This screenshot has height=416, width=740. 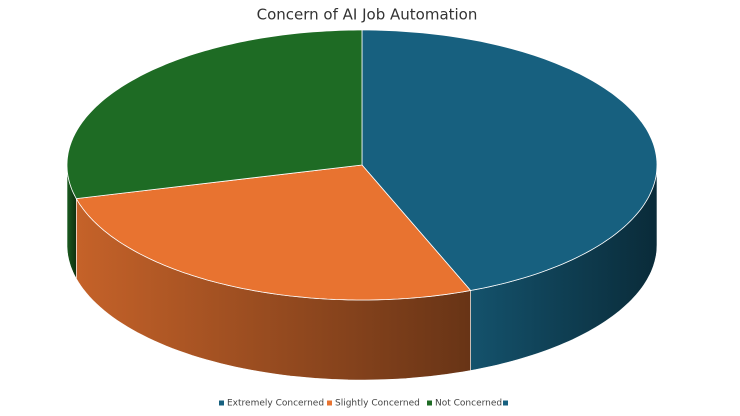 I want to click on legend-label: Slightly Concerned, so click(x=377, y=404).